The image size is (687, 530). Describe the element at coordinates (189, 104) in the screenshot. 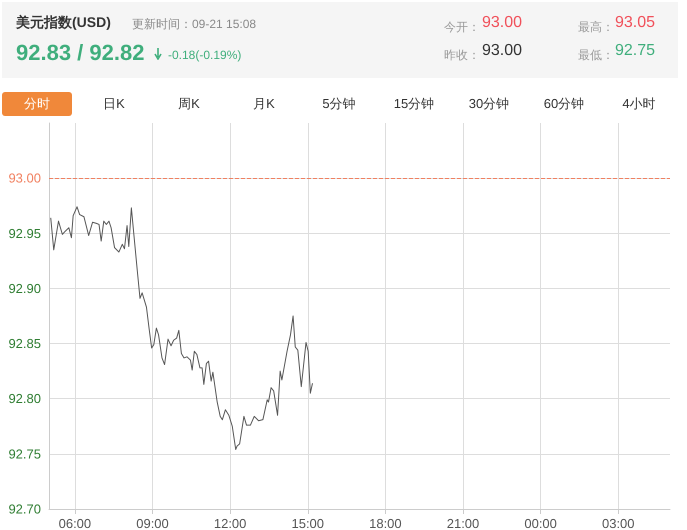

I see `text: 周K` at that location.